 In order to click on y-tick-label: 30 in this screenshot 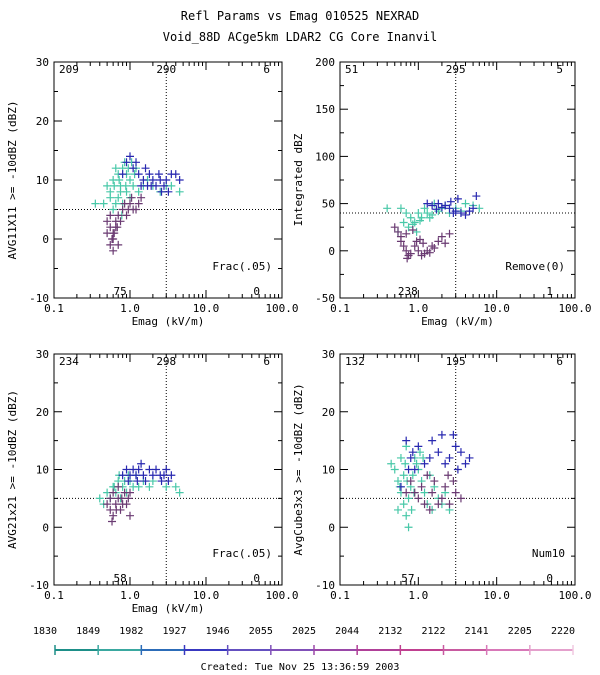, I will do `click(328, 354)`.